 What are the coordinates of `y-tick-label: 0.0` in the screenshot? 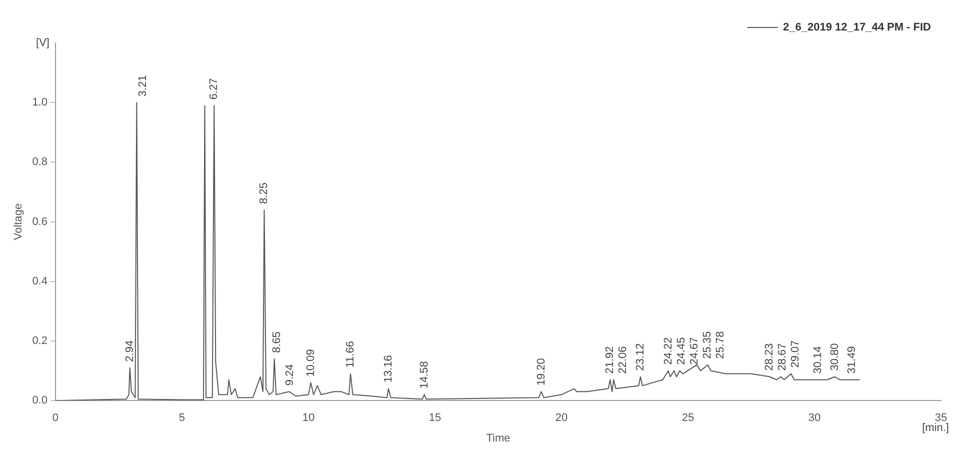 It's located at (40, 400).